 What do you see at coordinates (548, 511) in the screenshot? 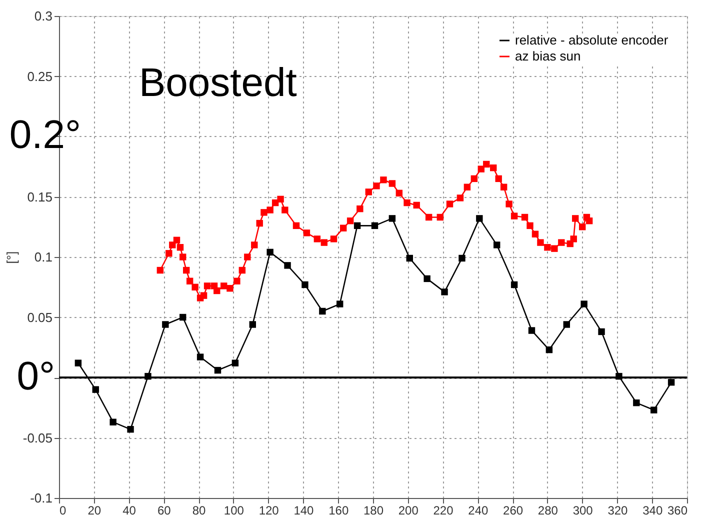
I see `x-tick-label: 280` at bounding box center [548, 511].